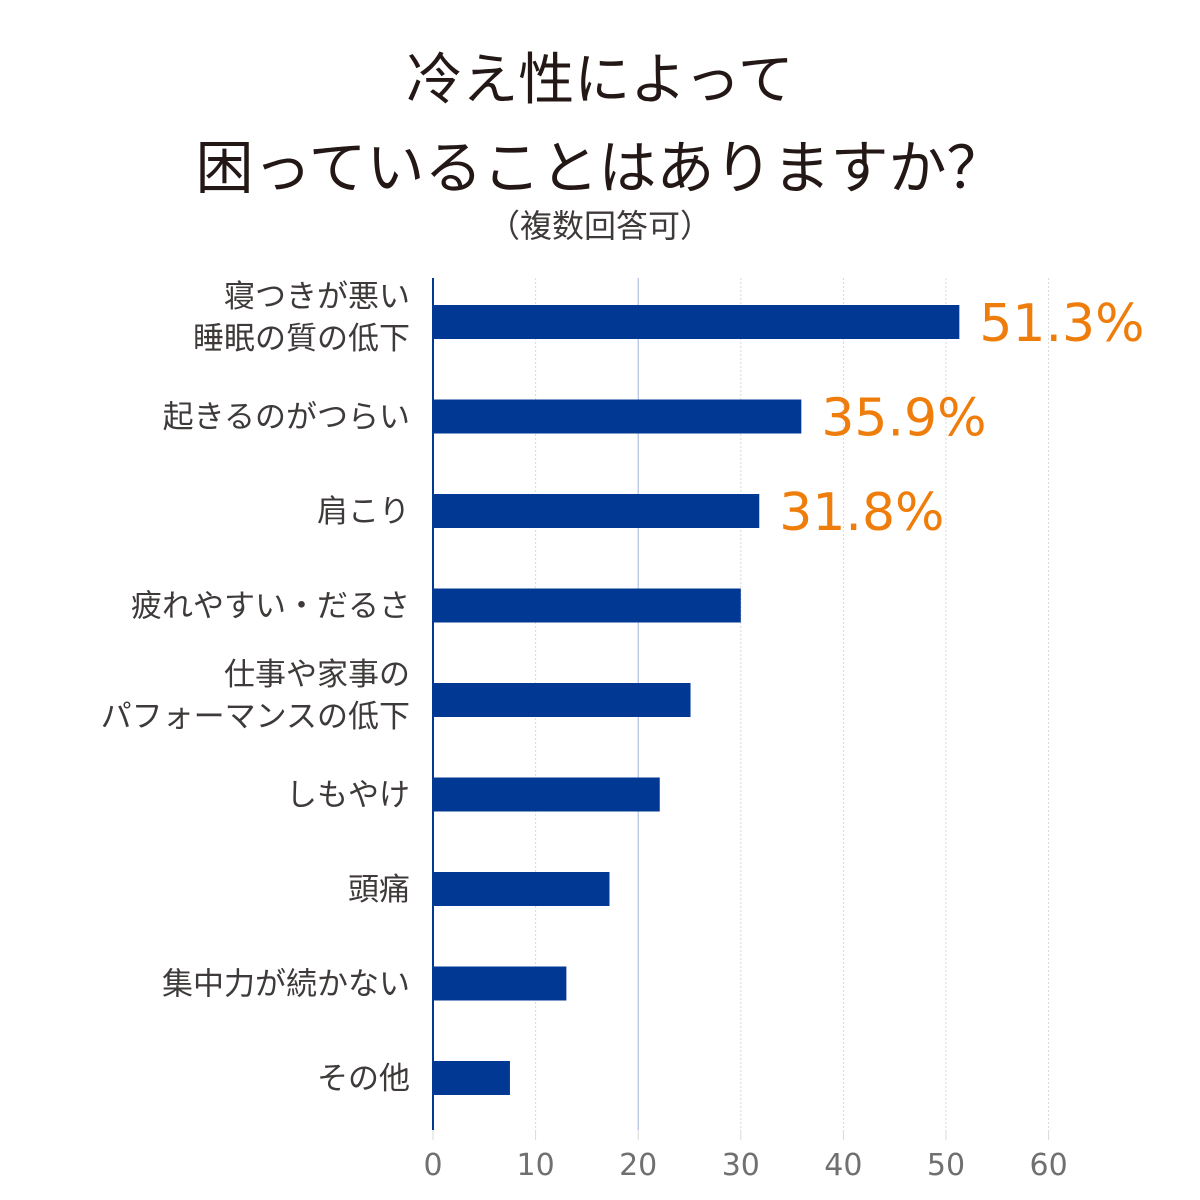 The width and height of the screenshot is (1200, 1200). I want to click on chart-subtitle: （複数回答可）, so click(599, 226).